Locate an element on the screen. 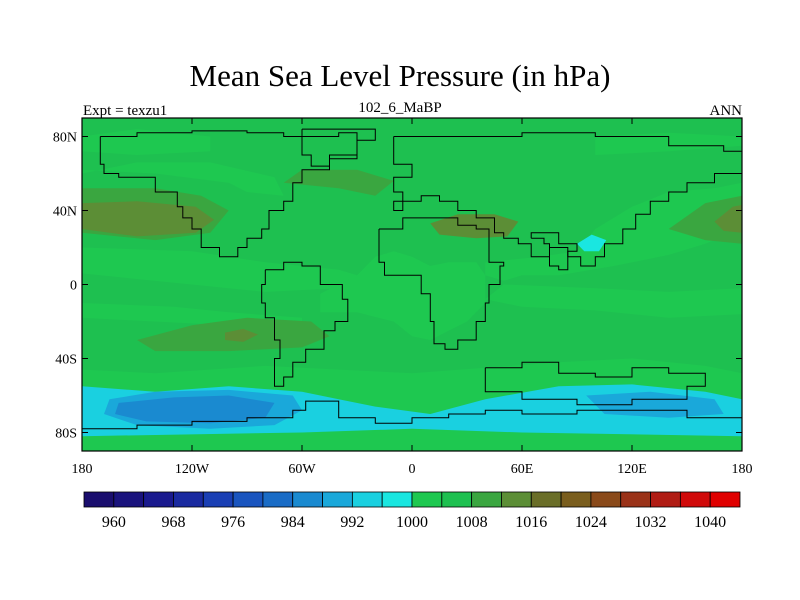 This screenshot has width=800, height=600. colorbar-label: 976 is located at coordinates (233, 522).